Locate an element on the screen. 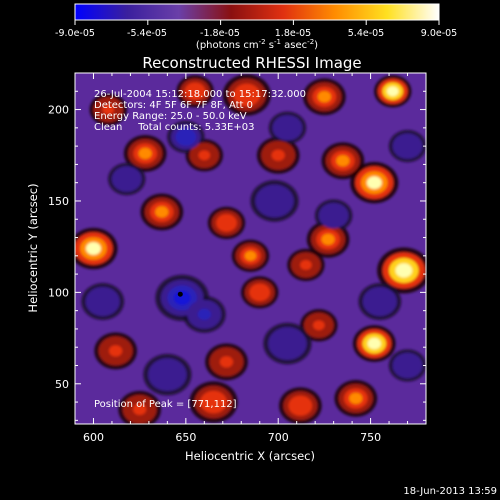 Image resolution: width=500 pixels, height=500 pixels. x-tick-label: 650 is located at coordinates (185, 437).